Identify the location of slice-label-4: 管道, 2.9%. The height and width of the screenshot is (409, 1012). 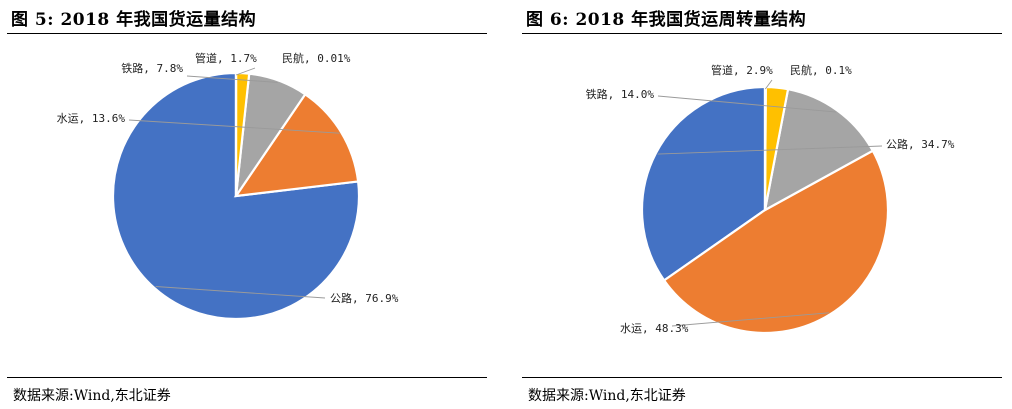
(742, 70).